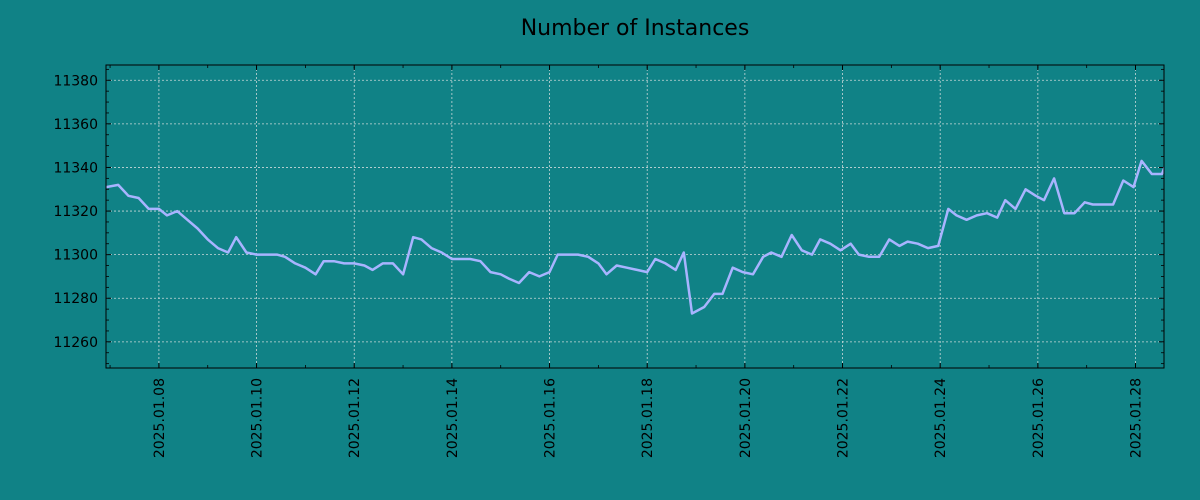 This screenshot has height=500, width=1200. What do you see at coordinates (75, 299) in the screenshot?
I see `y-tick-label: 11280` at bounding box center [75, 299].